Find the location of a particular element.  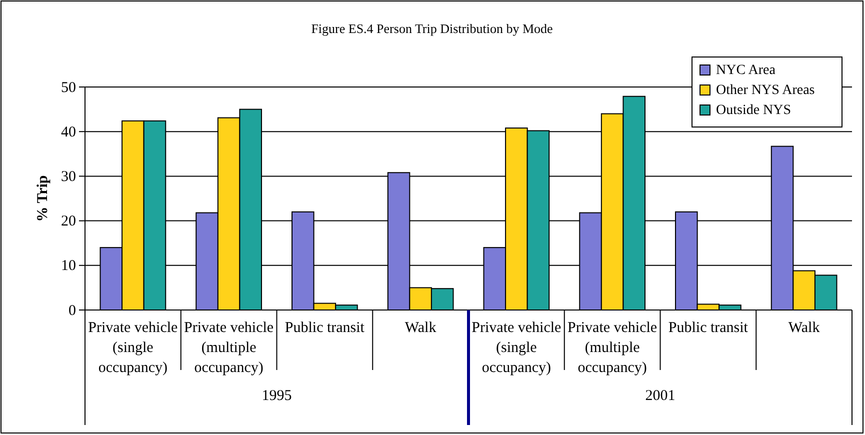

y-axis-title: % Trip is located at coordinates (43, 198).